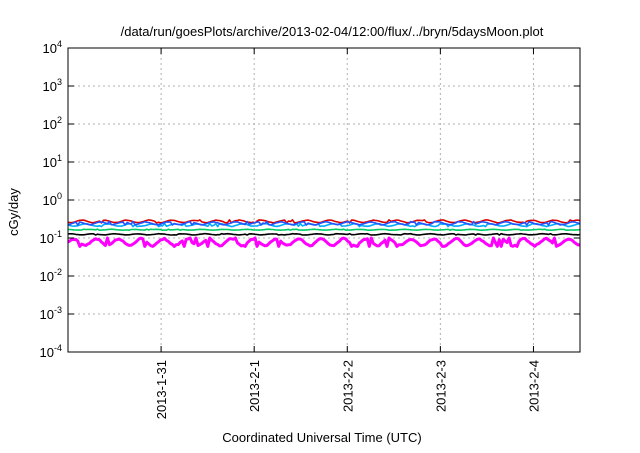 The width and height of the screenshot is (640, 453). Describe the element at coordinates (321, 437) in the screenshot. I see `x-axis-label: Coordinated Universal Time (UTC)` at that location.